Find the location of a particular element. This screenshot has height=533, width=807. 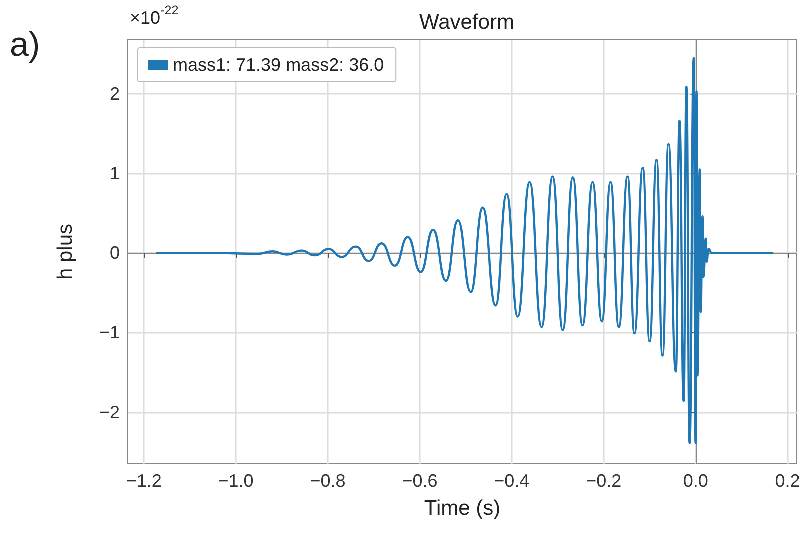

x-tick-label: −1.2 is located at coordinates (144, 481).